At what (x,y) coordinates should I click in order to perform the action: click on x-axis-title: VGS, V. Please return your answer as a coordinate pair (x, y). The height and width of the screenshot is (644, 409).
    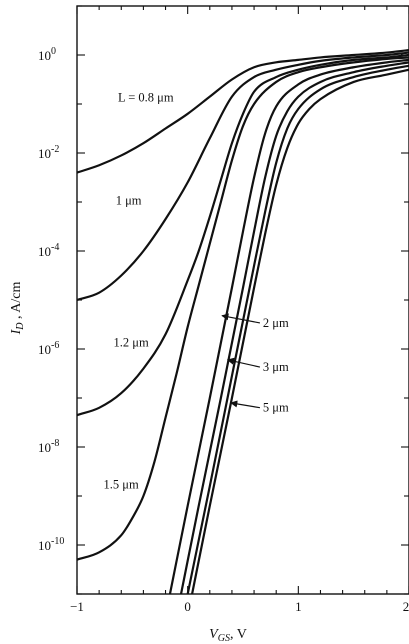
    Looking at the image, I should click on (228, 635).